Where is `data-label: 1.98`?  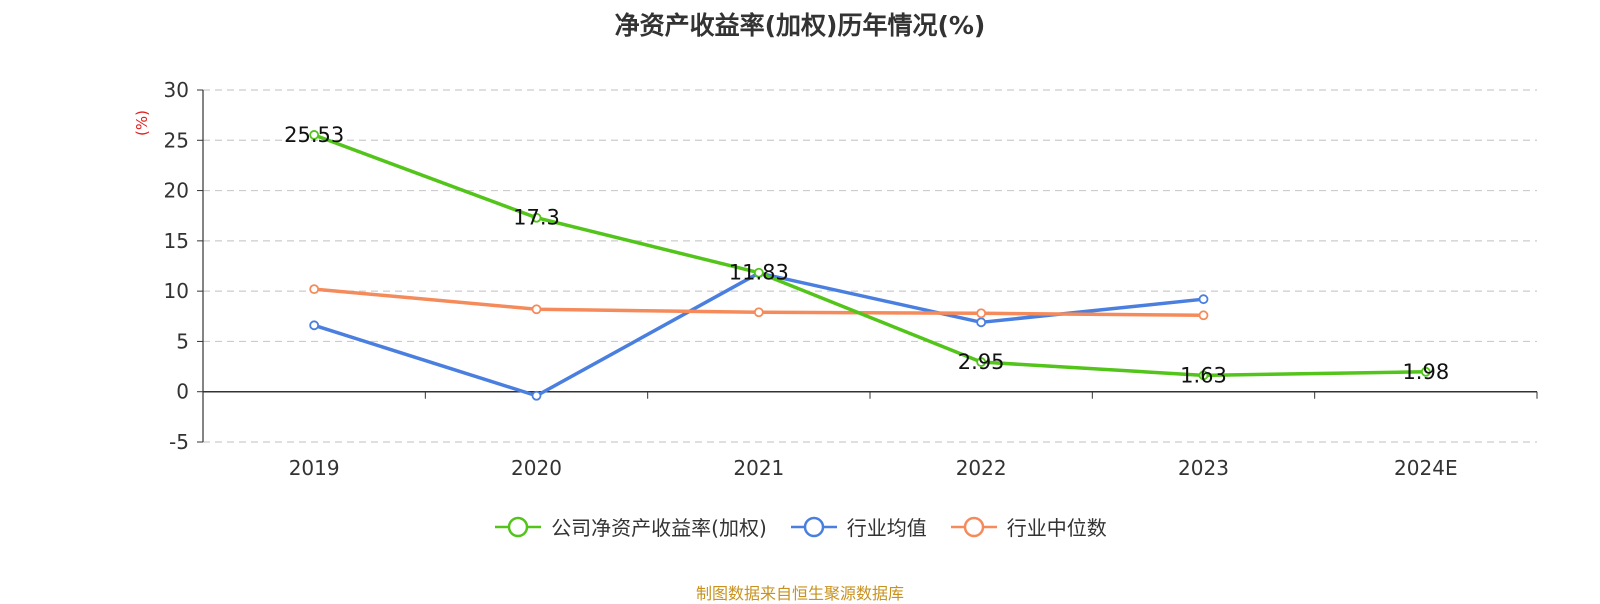 data-label: 1.98 is located at coordinates (1425, 372).